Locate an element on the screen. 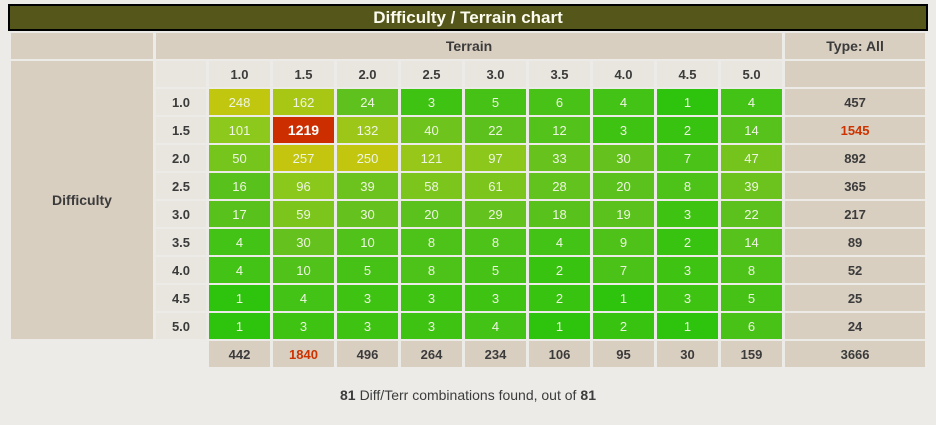 This screenshot has height=425, width=936. type-filter-label: Type: All is located at coordinates (855, 46).